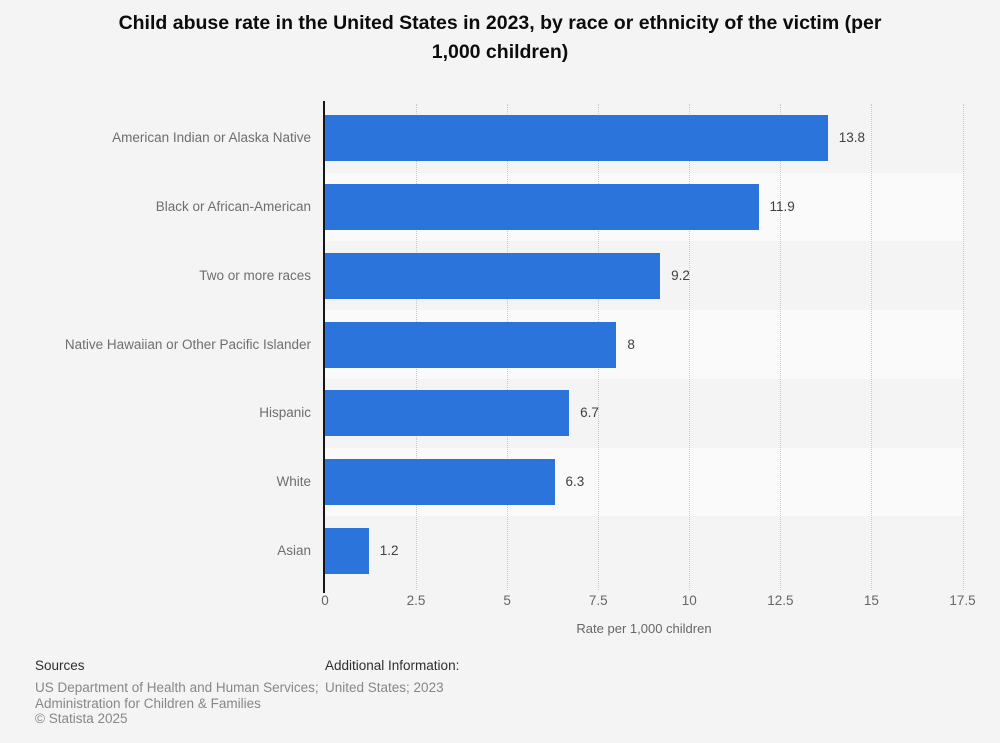 This screenshot has width=1000, height=743. Describe the element at coordinates (871, 600) in the screenshot. I see `x-tick-label: 15` at that location.